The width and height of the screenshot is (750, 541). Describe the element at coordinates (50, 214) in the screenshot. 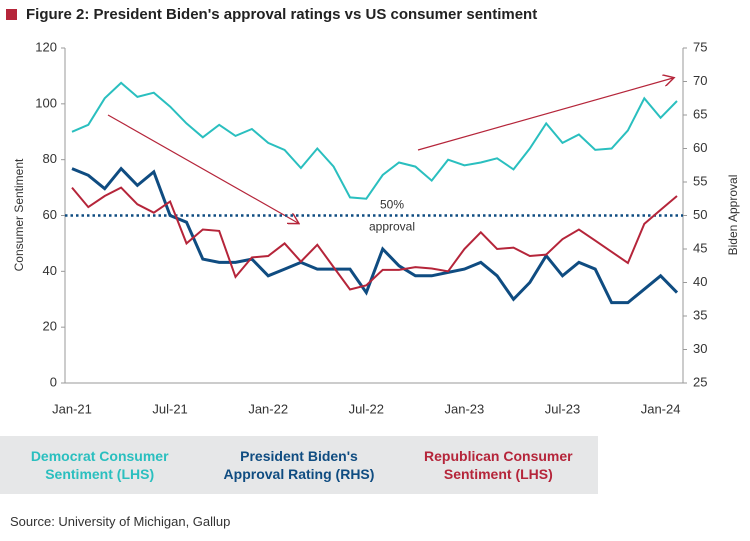

I see `y-tick-label: 60` at that location.